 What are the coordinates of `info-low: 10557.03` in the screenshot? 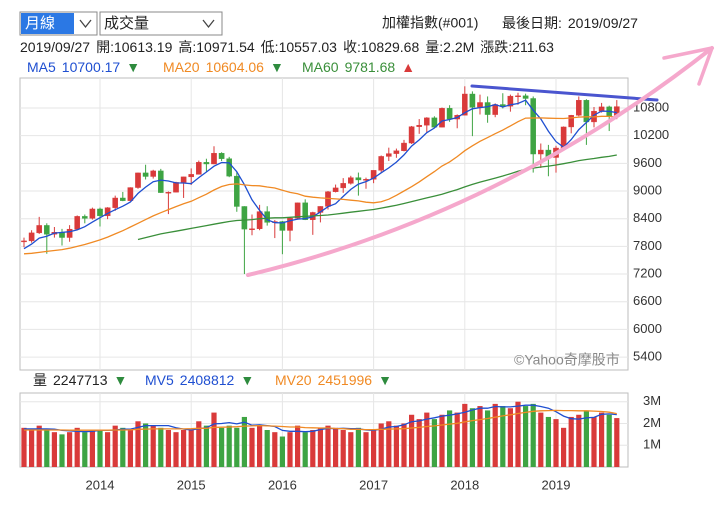 It's located at (308, 47).